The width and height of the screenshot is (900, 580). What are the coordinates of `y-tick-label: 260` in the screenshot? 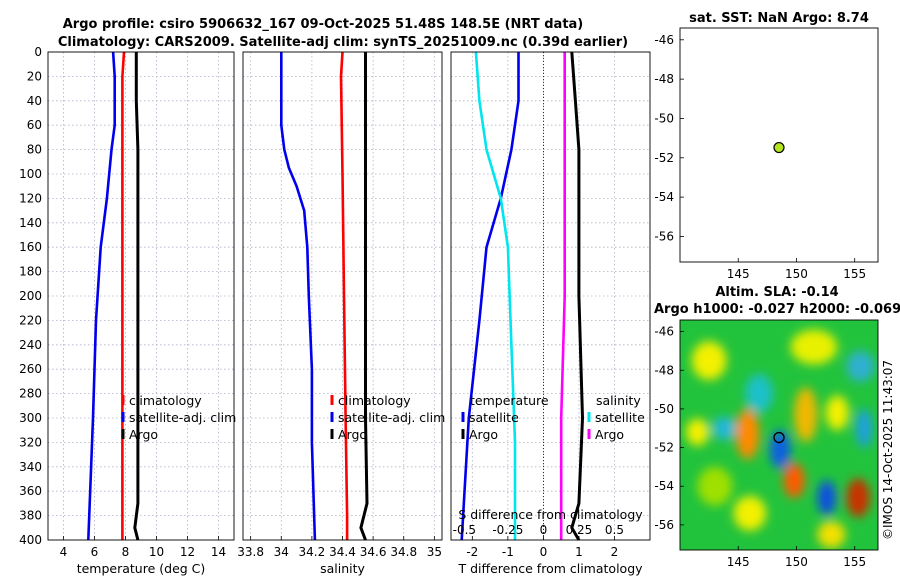 It's located at (30, 369).